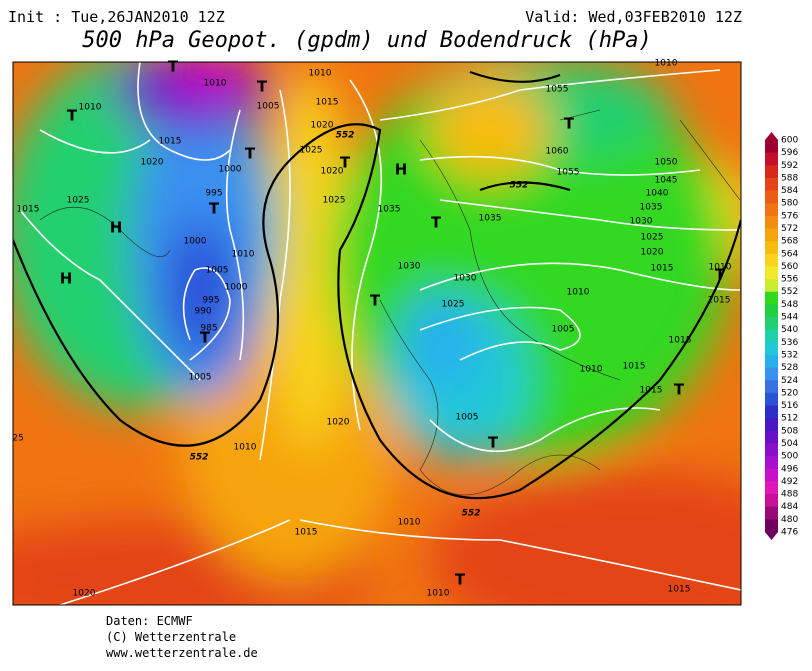  Describe the element at coordinates (789, 393) in the screenshot. I see `colorbar-label: 520` at that location.